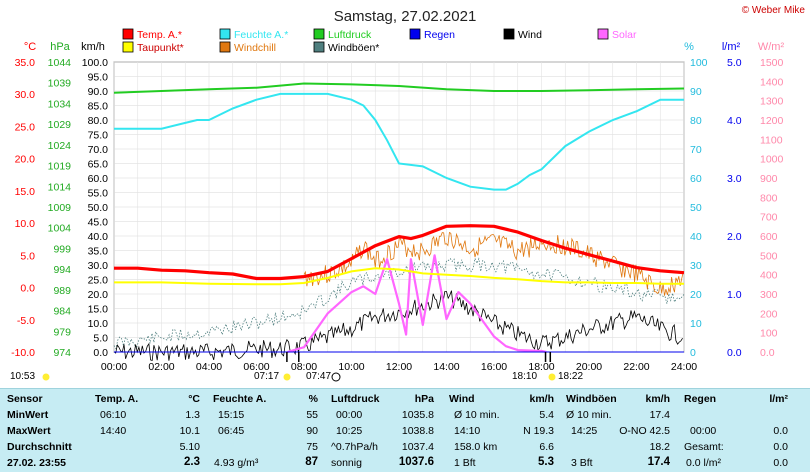 Image resolution: width=810 pixels, height=472 pixels. I want to click on tick-lm2: 0.0, so click(734, 353).